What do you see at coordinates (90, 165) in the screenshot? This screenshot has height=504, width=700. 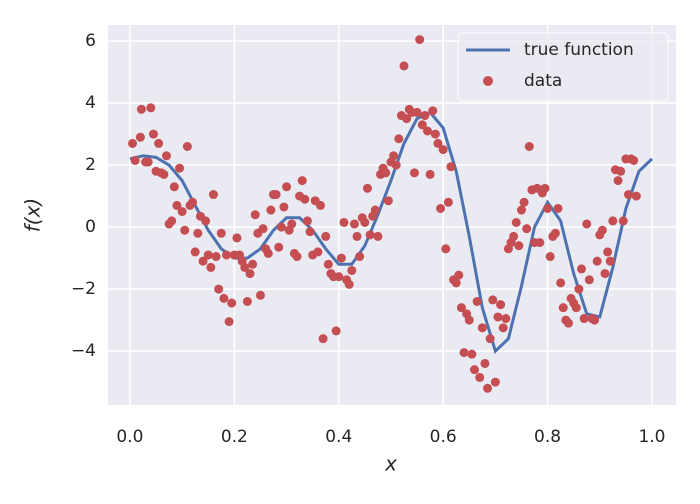 I see `y-tick-label: 2` at bounding box center [90, 165].